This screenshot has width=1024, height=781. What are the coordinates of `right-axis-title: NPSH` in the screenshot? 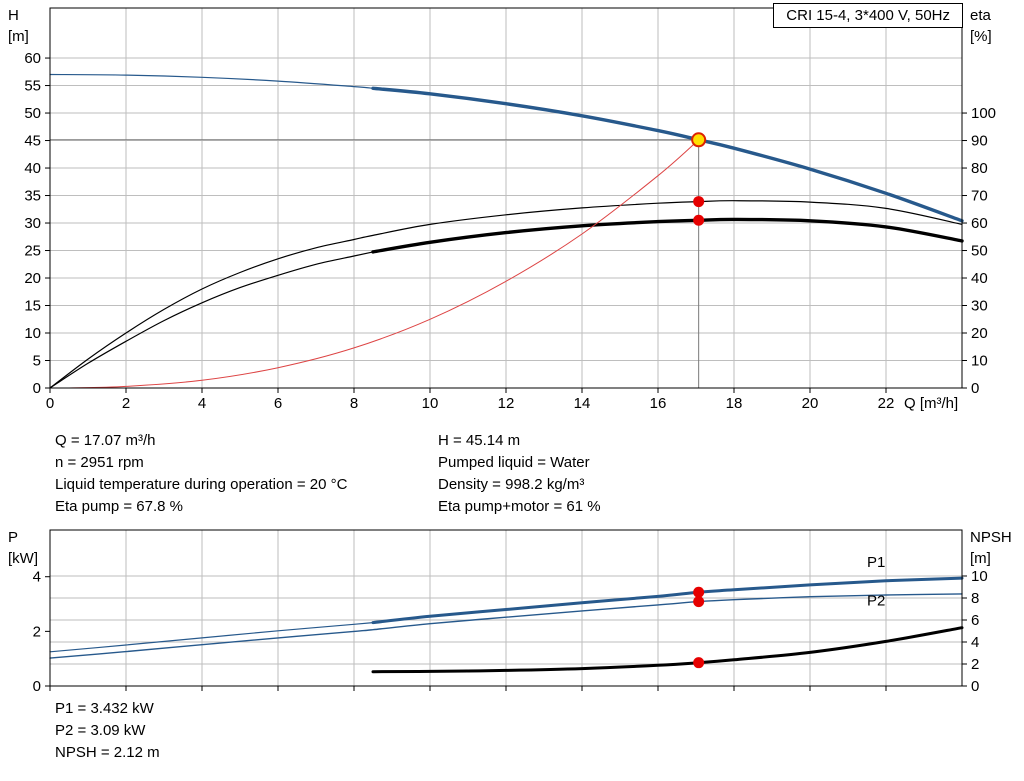 It's located at (991, 537).